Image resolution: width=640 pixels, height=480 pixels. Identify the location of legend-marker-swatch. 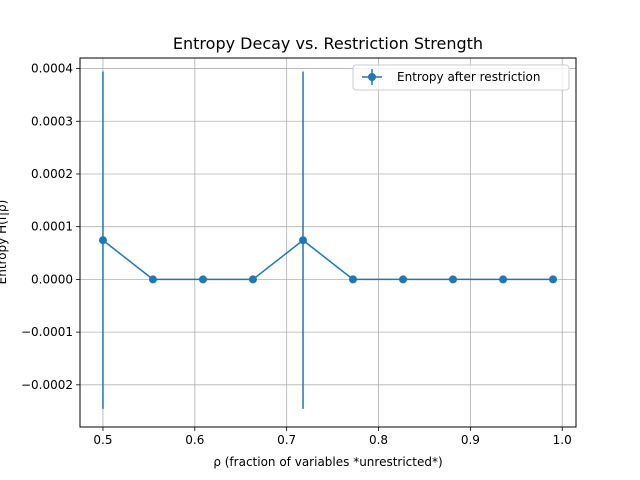
(372, 77).